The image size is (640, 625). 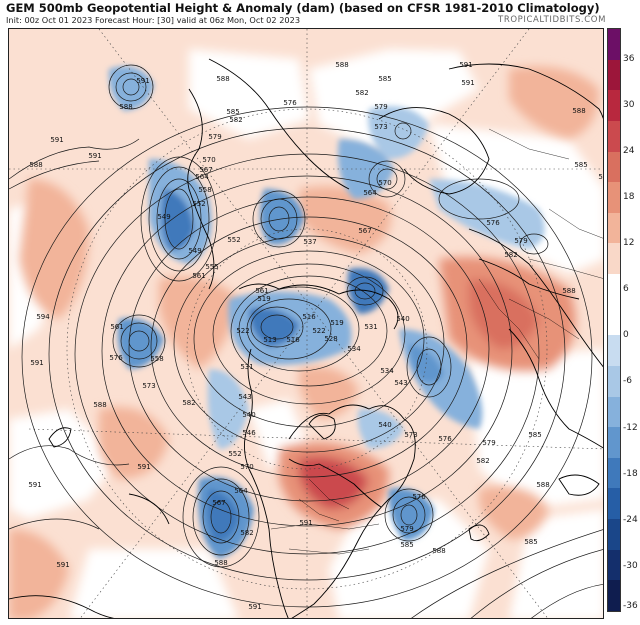 I want to click on colorbar-label: -24, so click(x=630, y=519).